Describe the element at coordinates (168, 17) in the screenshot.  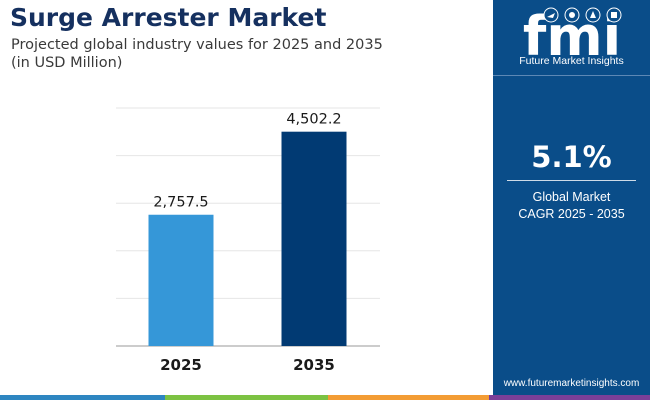
I see `chart-title: Surge Arrester Market` at that location.